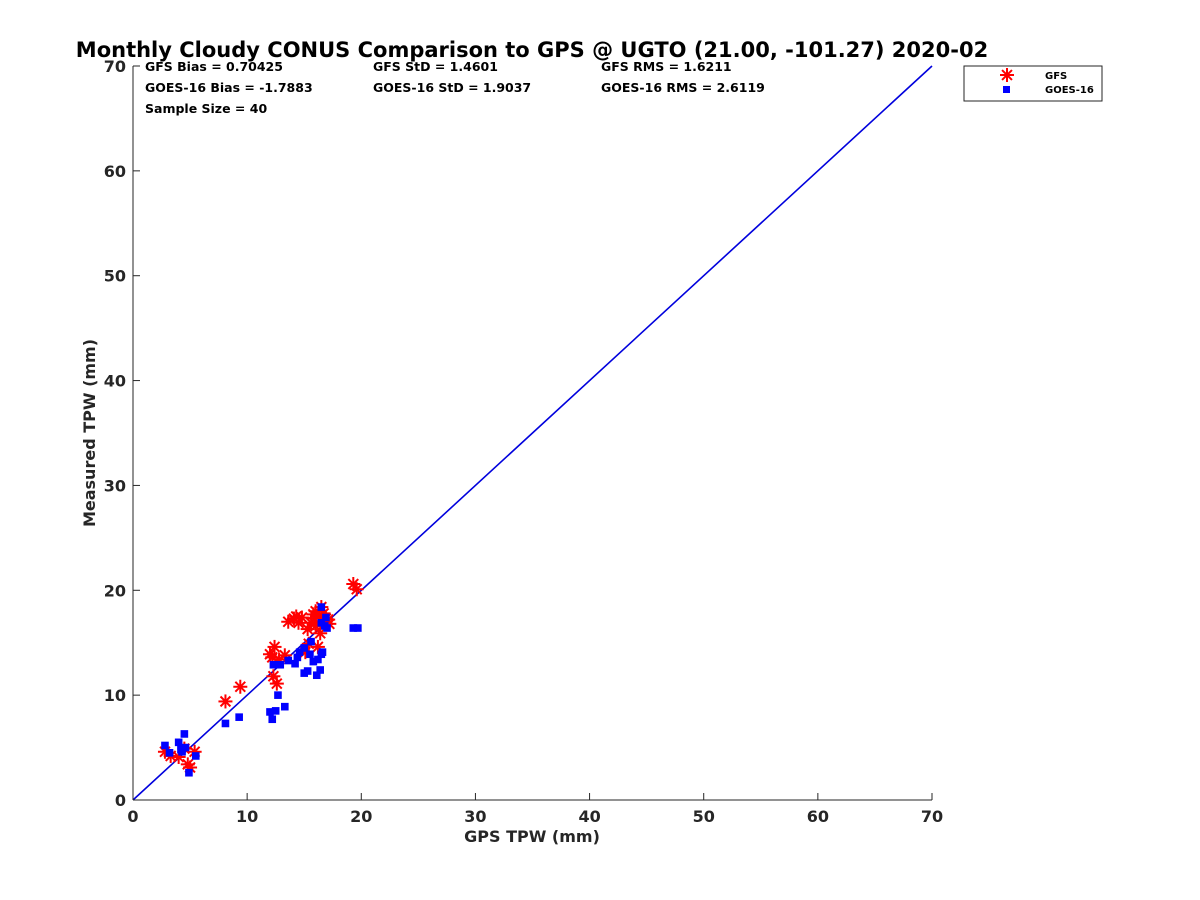 The height and width of the screenshot is (900, 1200). Describe the element at coordinates (666, 66) in the screenshot. I see `gfs-rms-text: GFS RMS = 1.6211` at that location.